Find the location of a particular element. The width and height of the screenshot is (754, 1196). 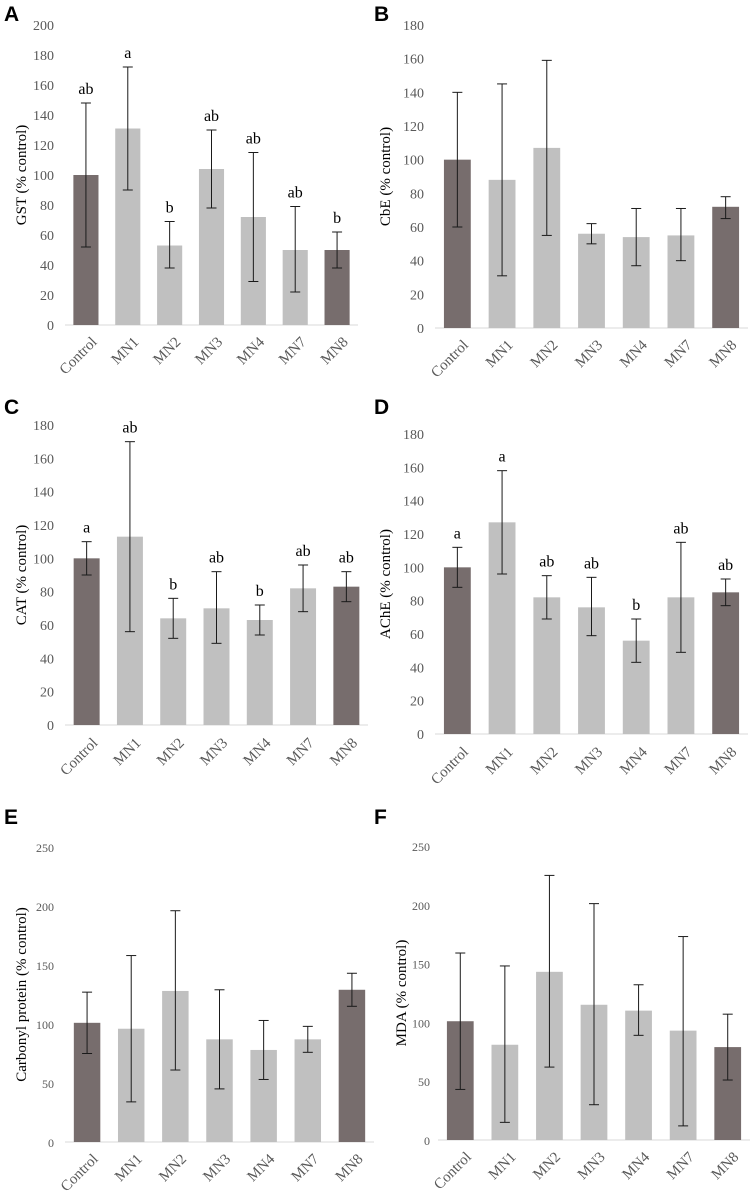

panel-c-y-axis-label: CAT (% control) is located at coordinates (22, 575).